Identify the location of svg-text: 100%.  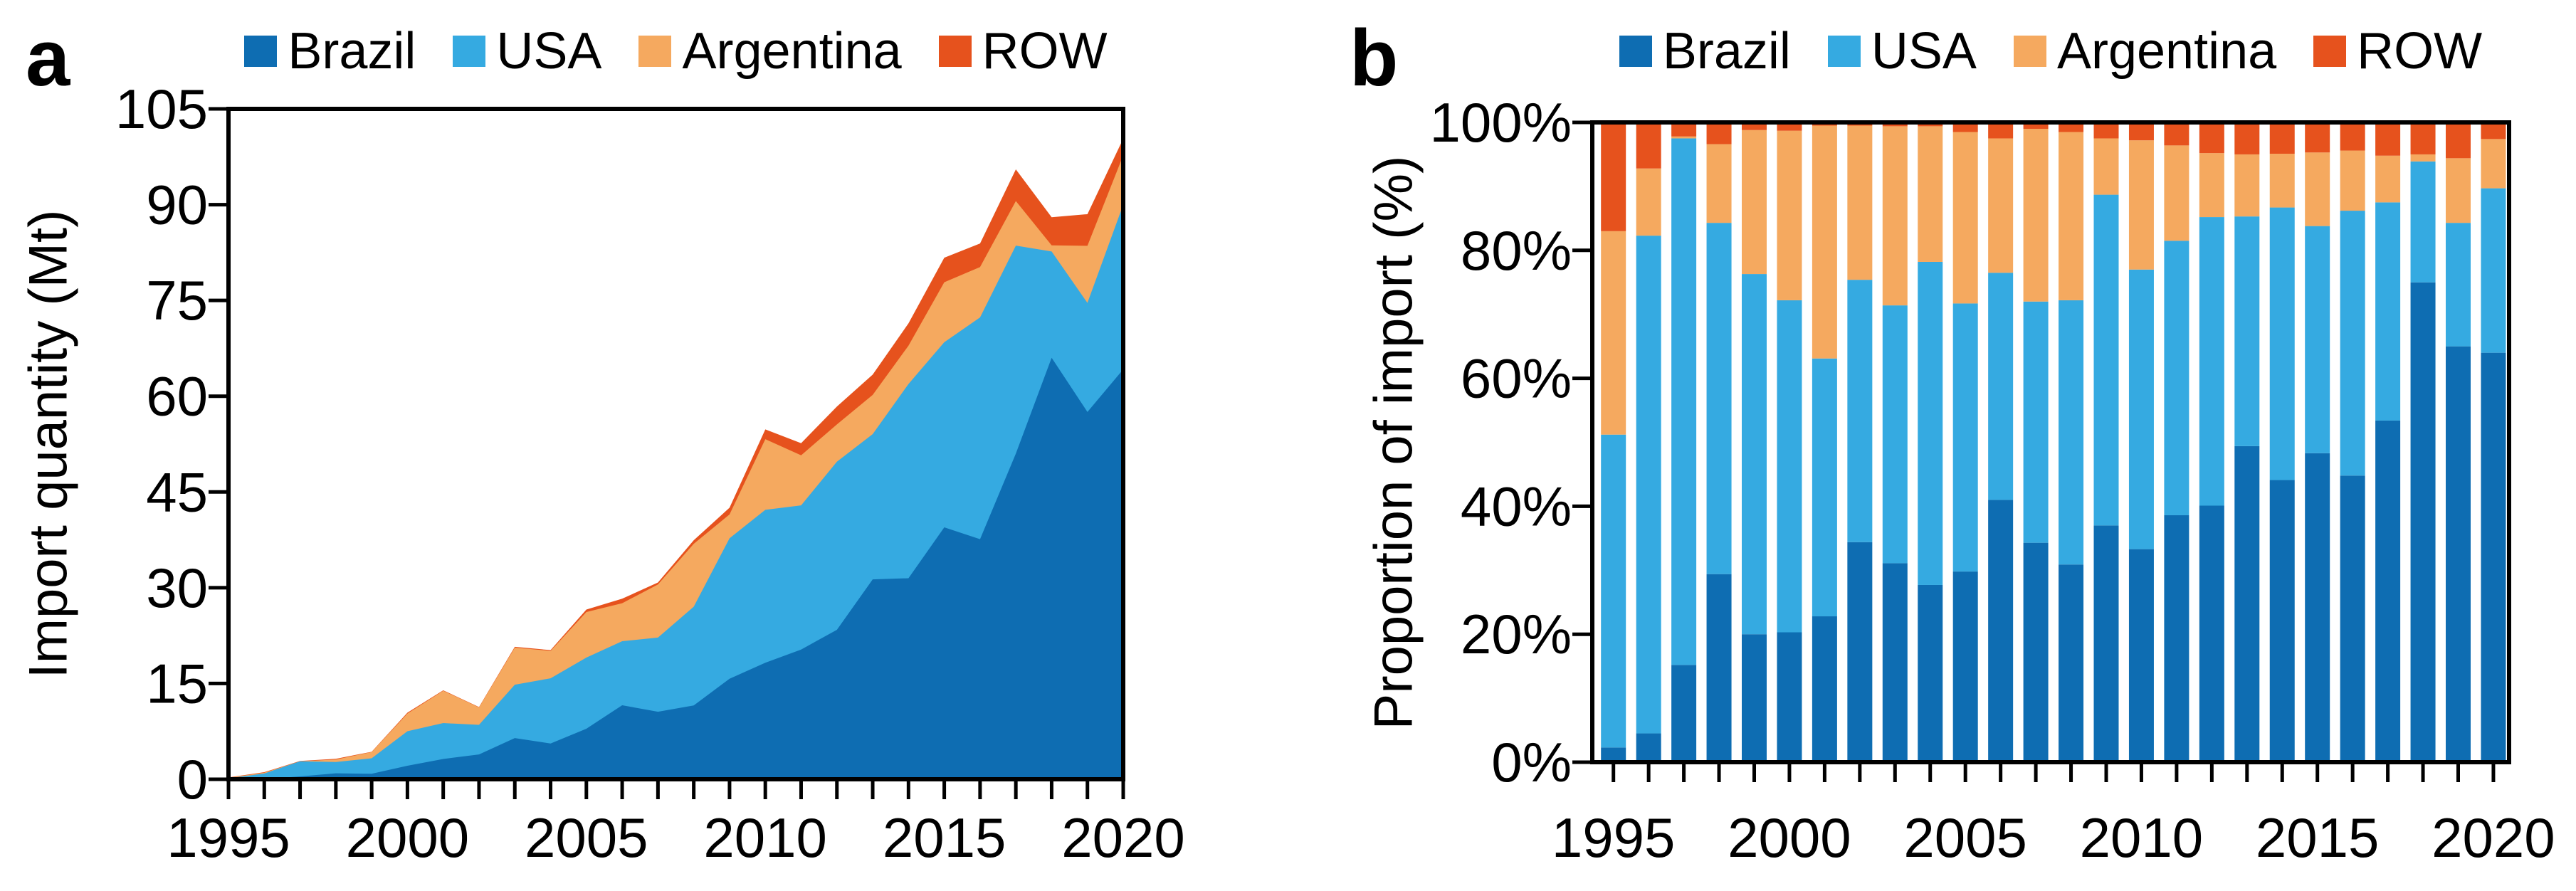
(1501, 122).